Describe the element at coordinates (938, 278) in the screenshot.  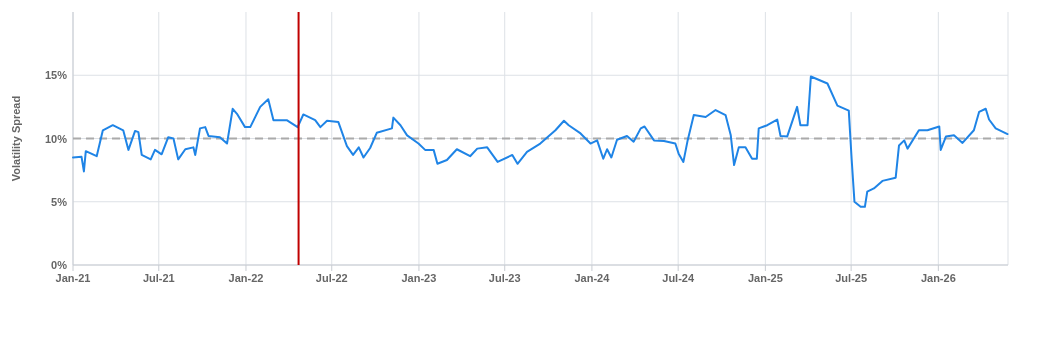
I see `x-tick-label: Jan-26` at that location.